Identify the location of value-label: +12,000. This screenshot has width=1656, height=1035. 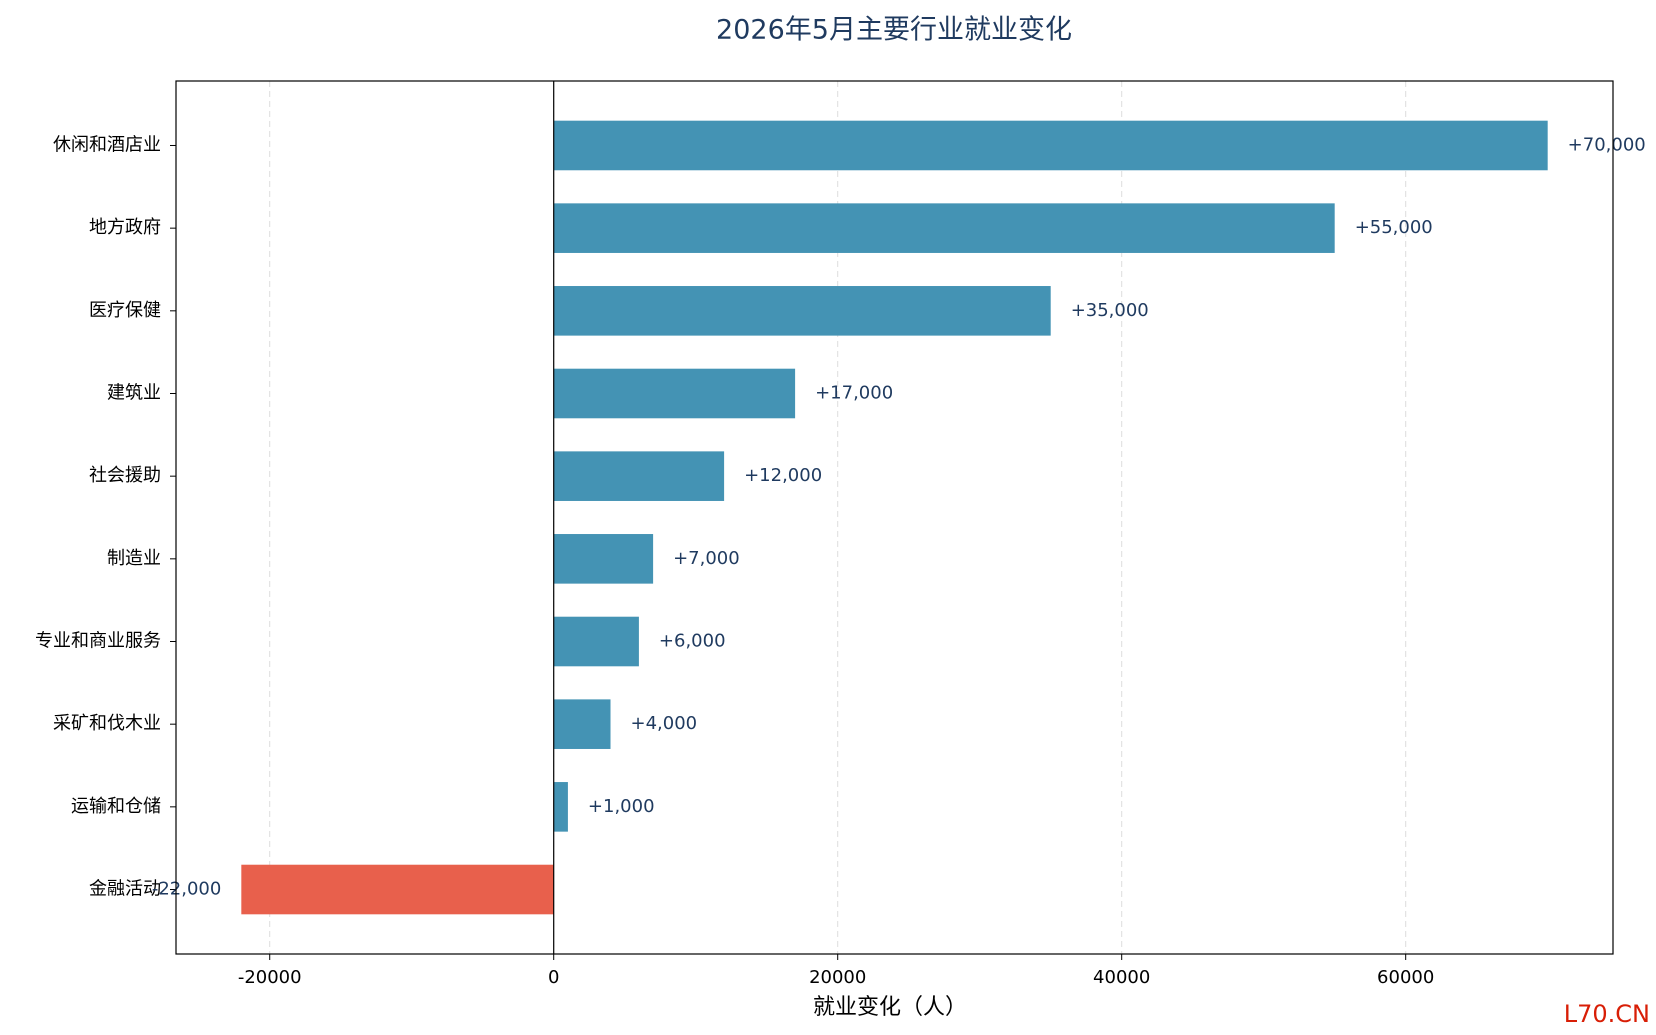
(783, 475).